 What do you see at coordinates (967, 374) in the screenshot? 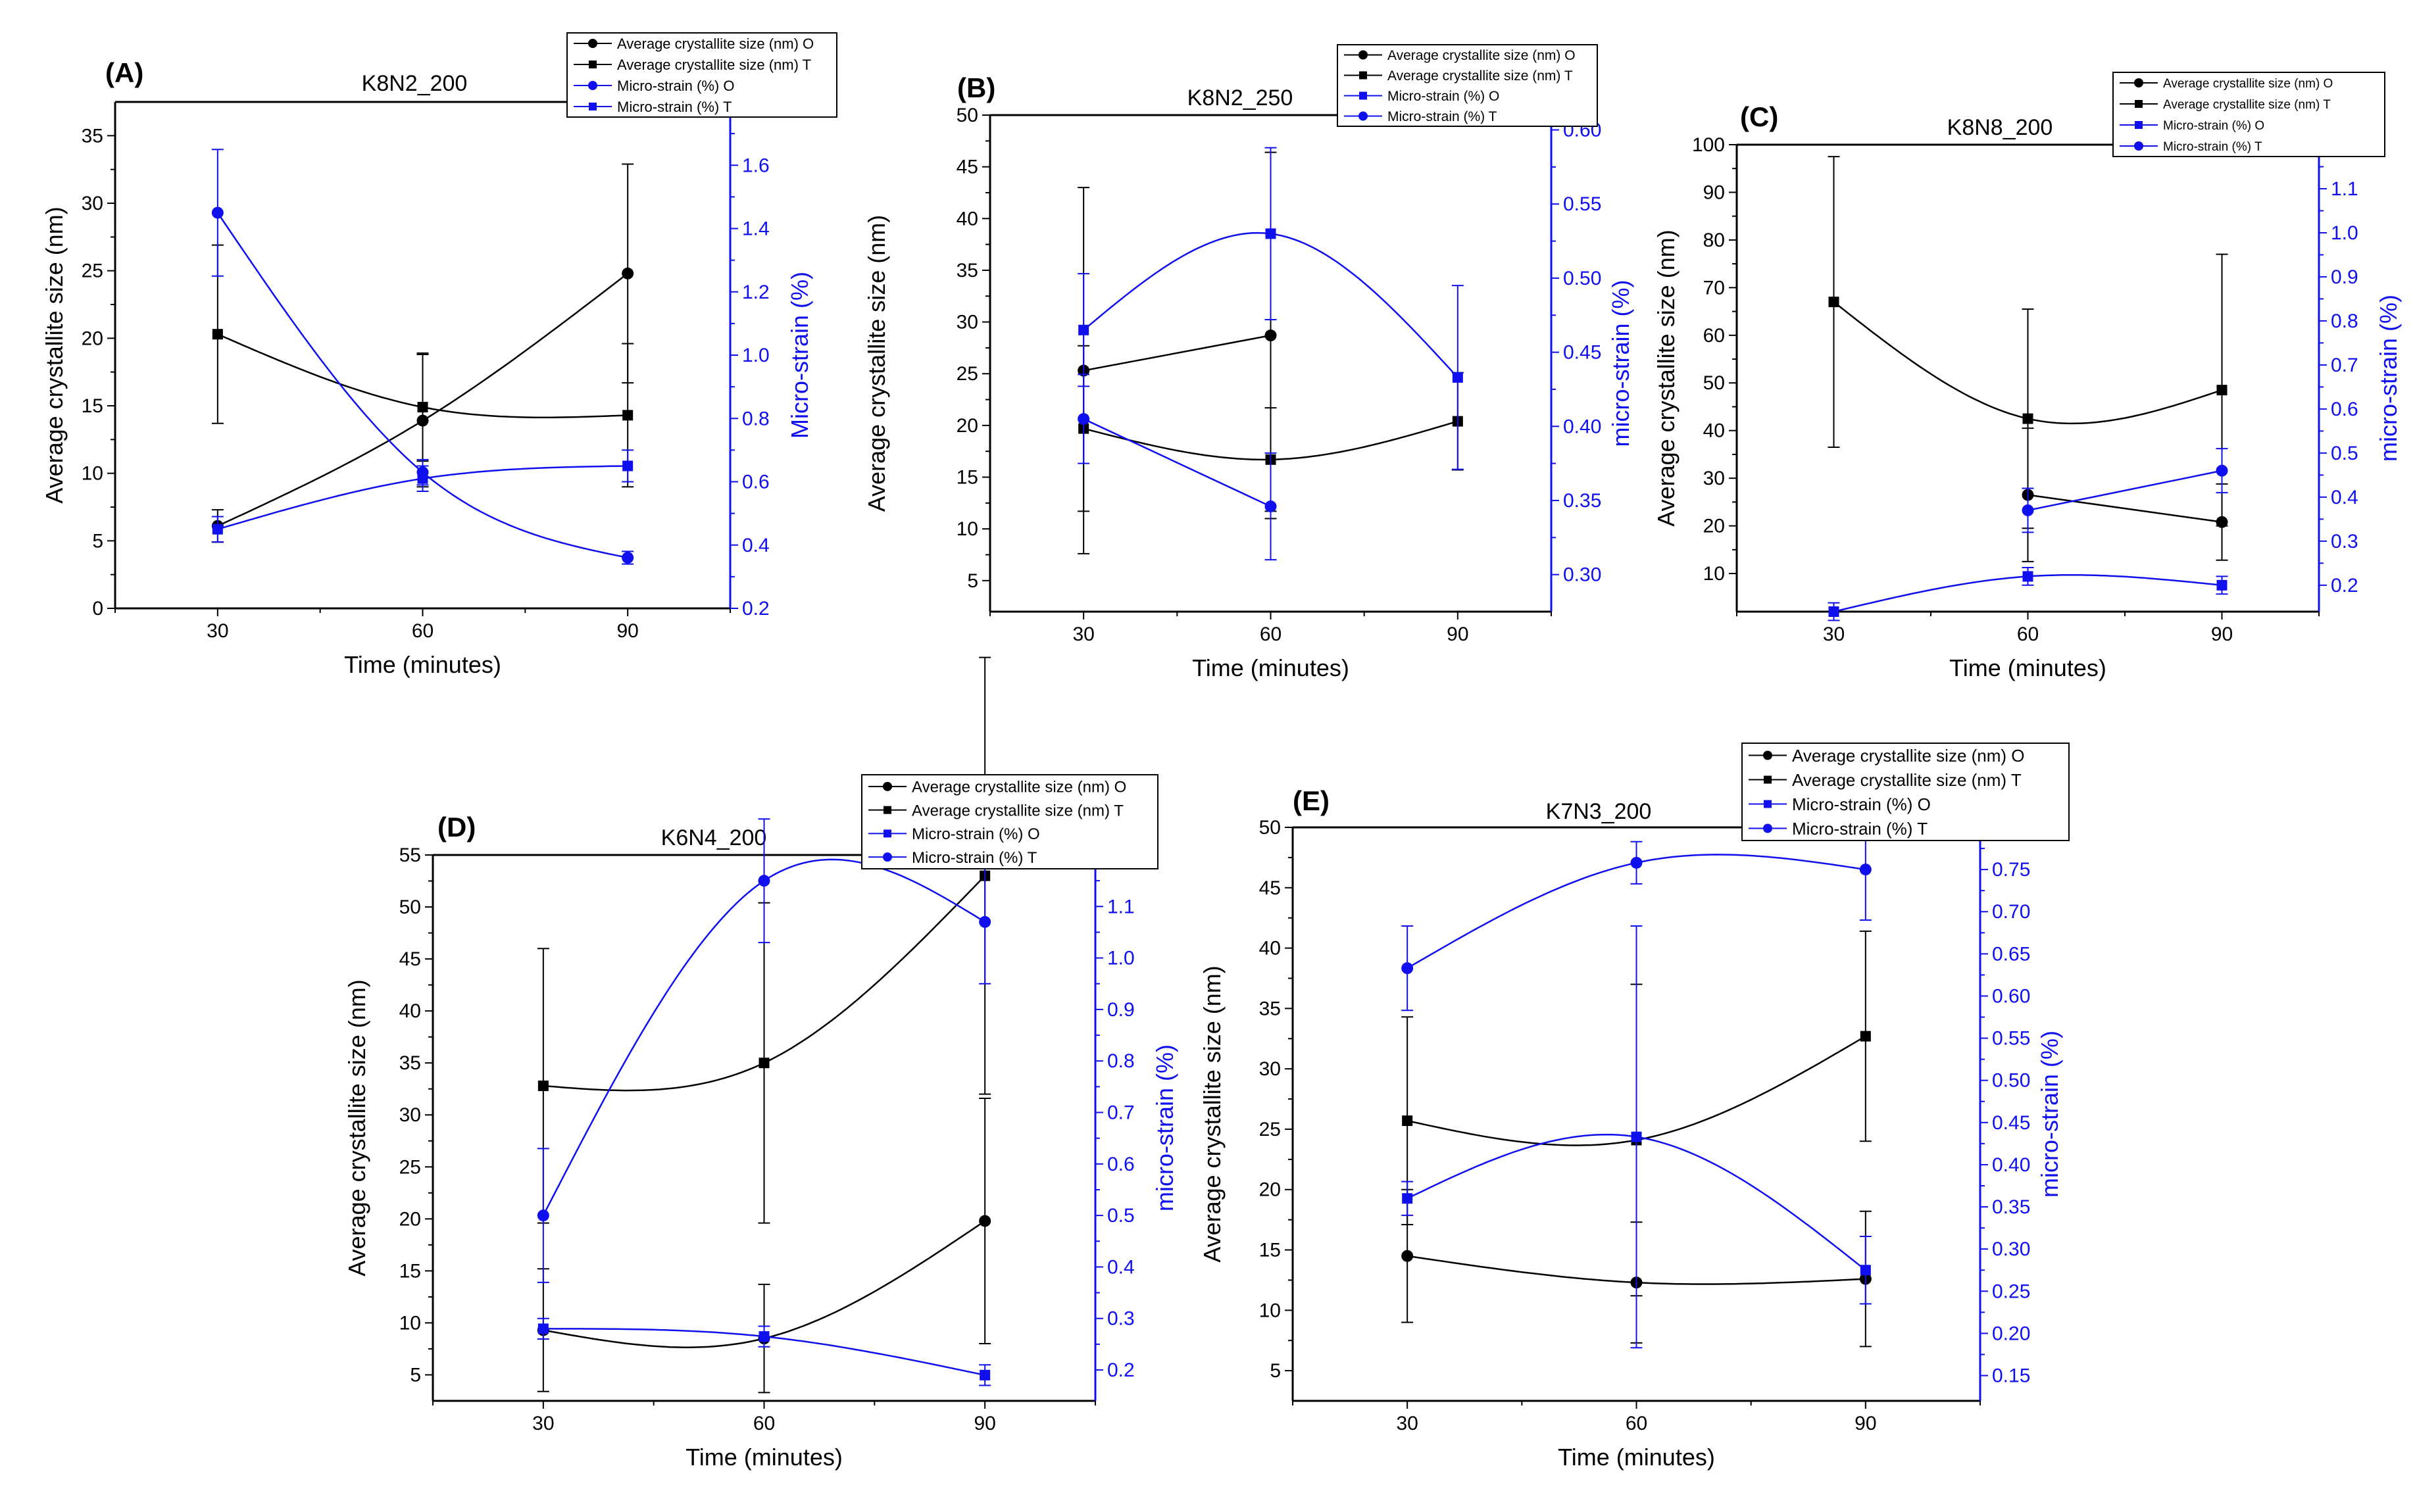
I see `chart-2-y-tick-label: 25` at bounding box center [967, 374].